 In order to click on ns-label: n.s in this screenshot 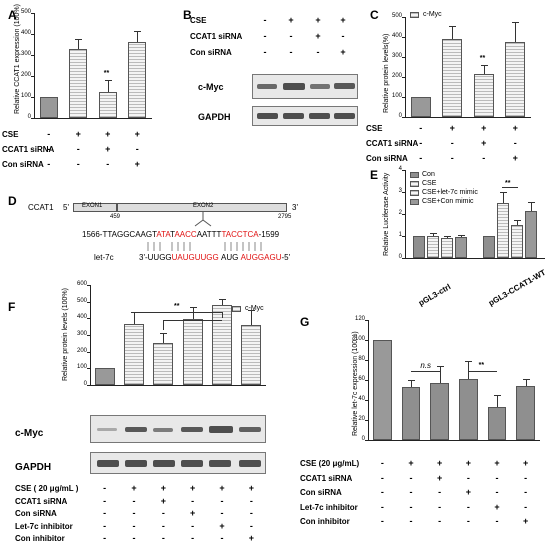, I will do `click(425, 365)`.